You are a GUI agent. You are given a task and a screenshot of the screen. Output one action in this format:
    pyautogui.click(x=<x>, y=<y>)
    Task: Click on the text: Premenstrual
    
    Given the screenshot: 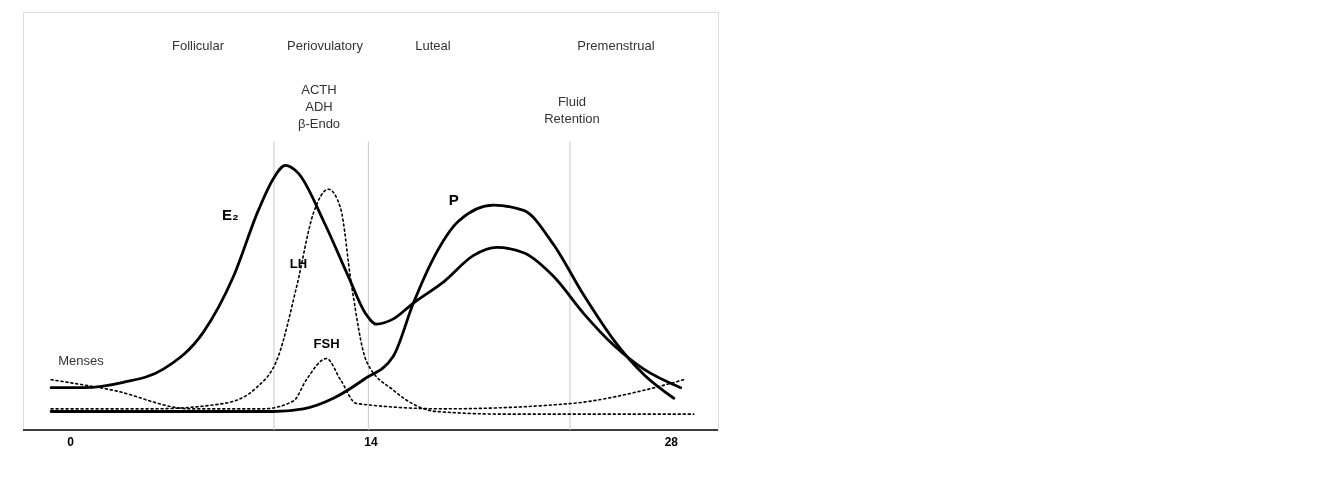 What is the action you would take?
    pyautogui.click(x=616, y=45)
    